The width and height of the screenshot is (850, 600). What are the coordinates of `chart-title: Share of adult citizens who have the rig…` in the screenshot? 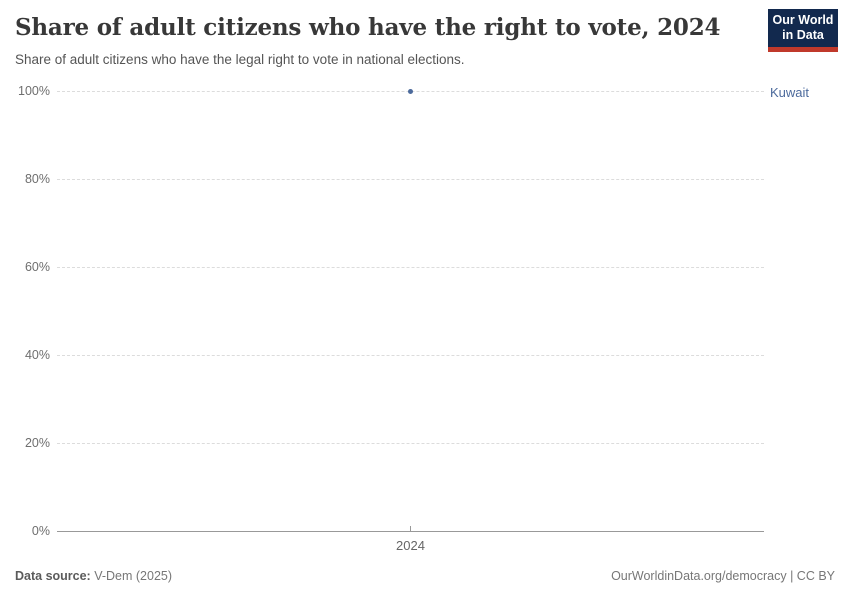 It's located at (368, 27).